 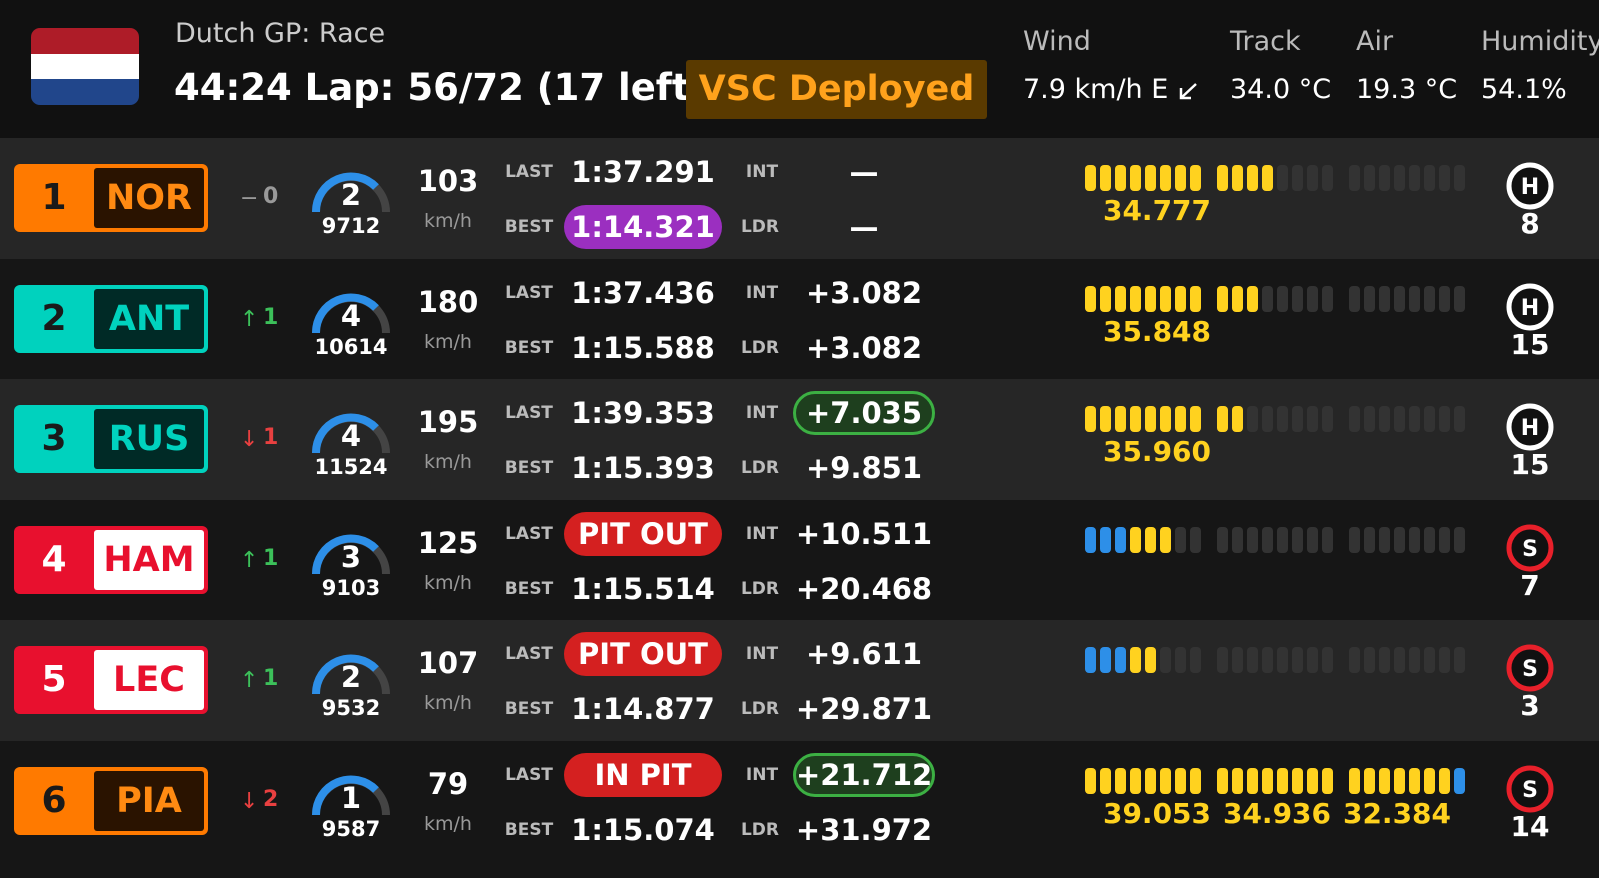 I want to click on position: 4, so click(x=54, y=559).